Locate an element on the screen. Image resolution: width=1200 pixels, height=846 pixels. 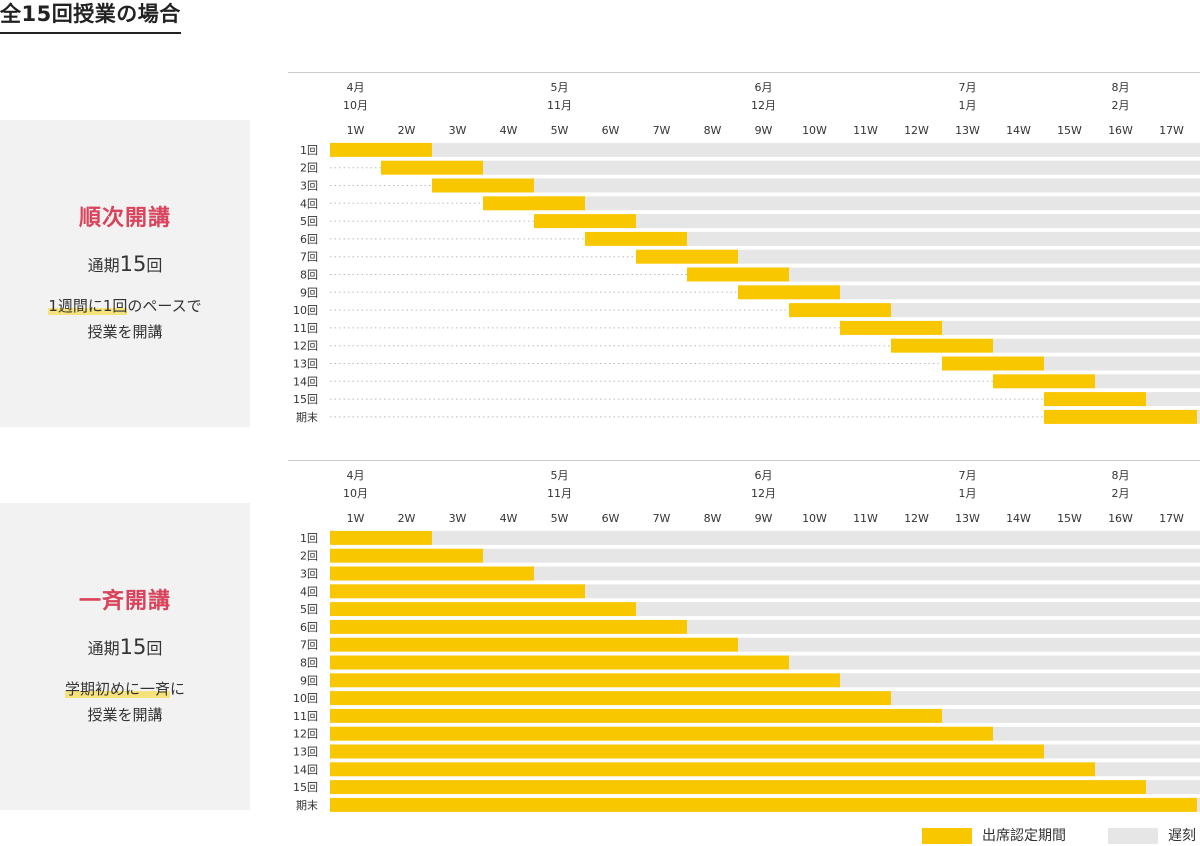
month-label: 8月 is located at coordinates (1121, 475).